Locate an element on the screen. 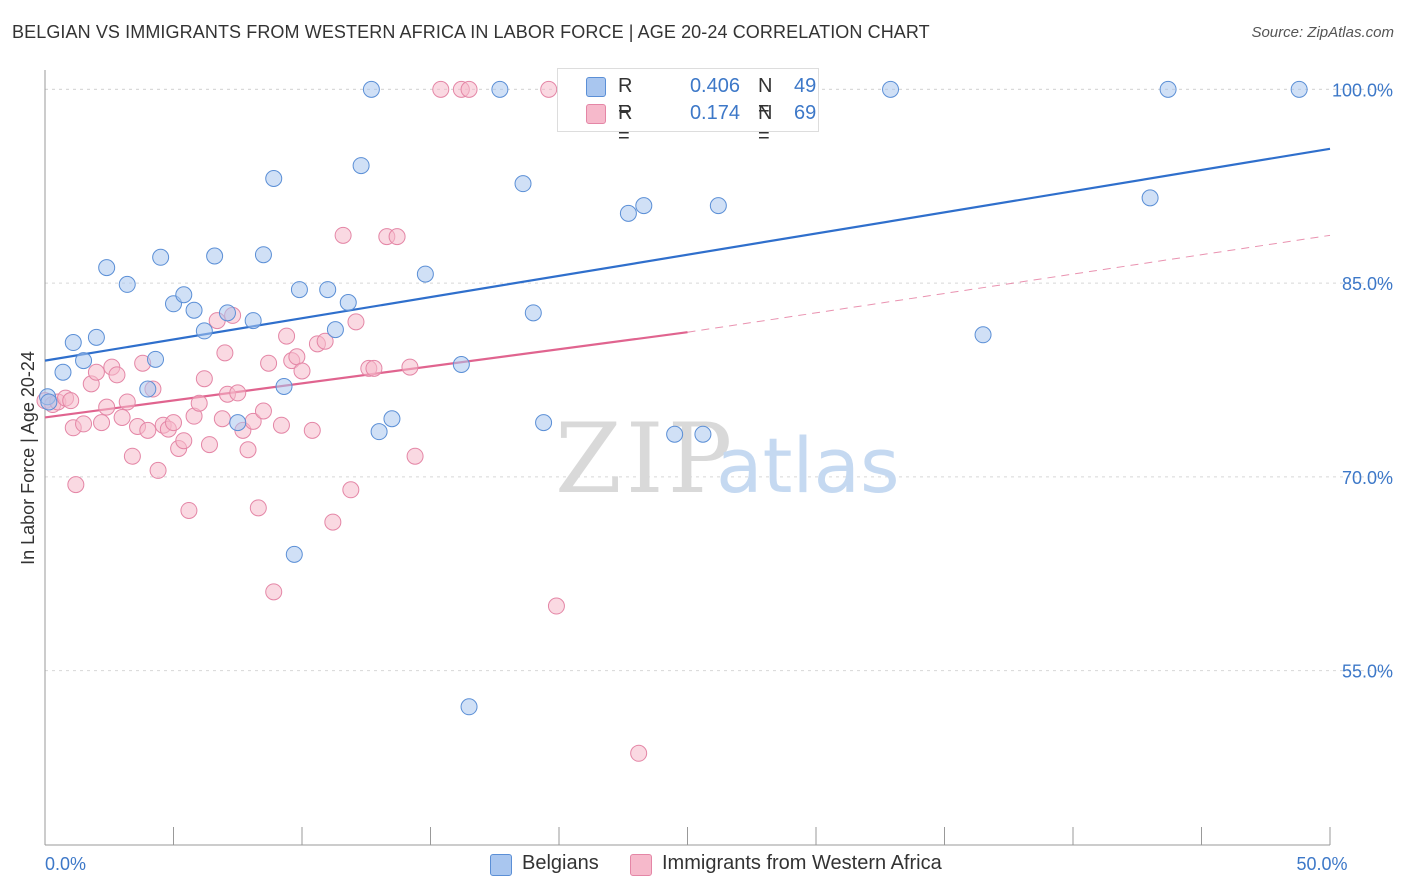 The height and width of the screenshot is (892, 1406). y-tick-label: 100.0% is located at coordinates (1362, 90).